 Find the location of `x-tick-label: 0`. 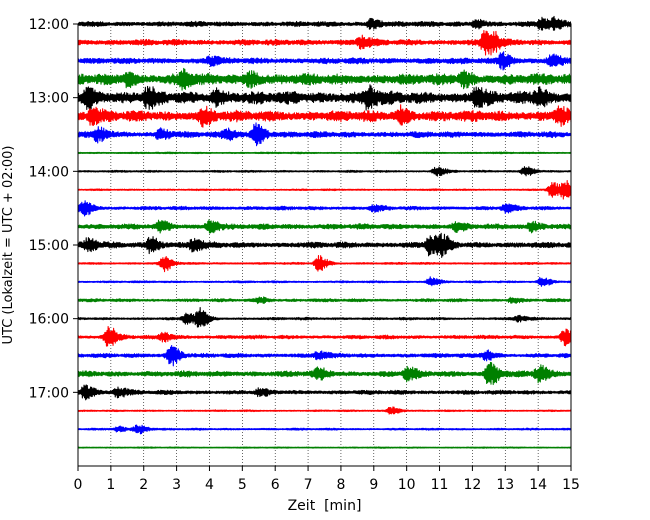

x-tick-label: 0 is located at coordinates (78, 485).